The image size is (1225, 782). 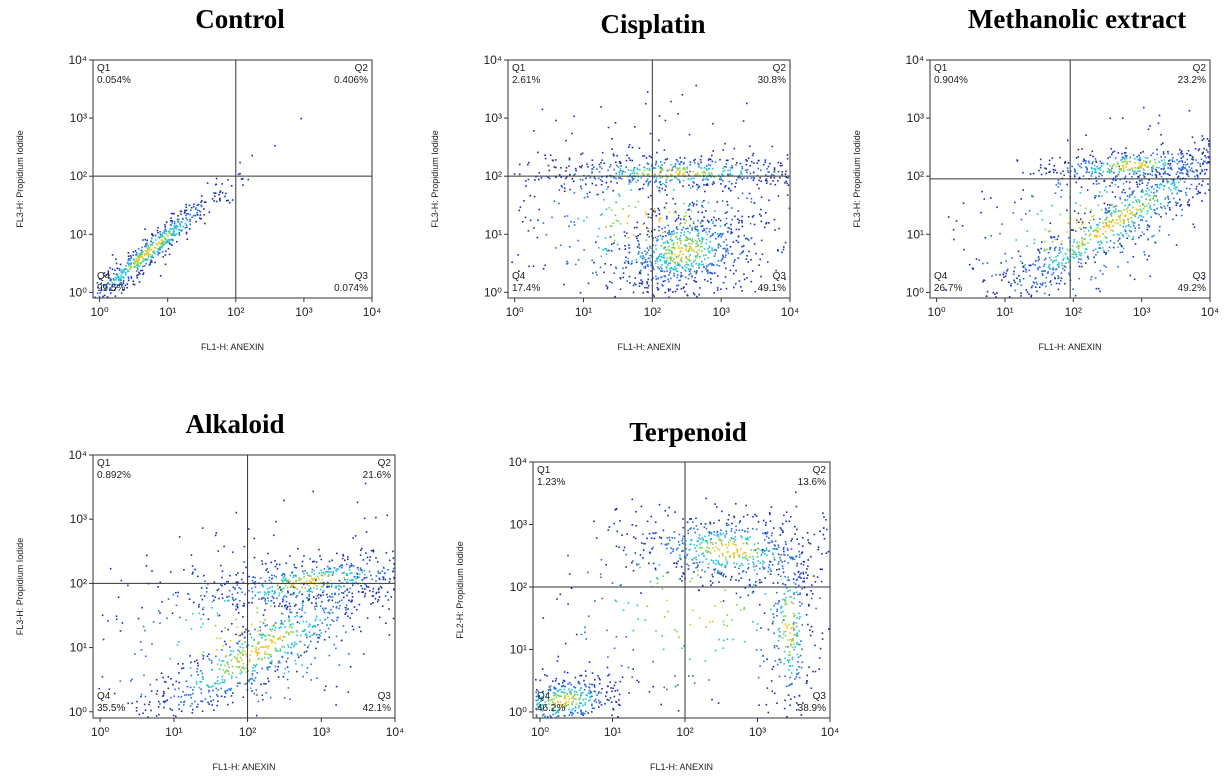 What do you see at coordinates (243, 767) in the screenshot?
I see `x-axis-label: FL1-H: ANEXIN` at bounding box center [243, 767].